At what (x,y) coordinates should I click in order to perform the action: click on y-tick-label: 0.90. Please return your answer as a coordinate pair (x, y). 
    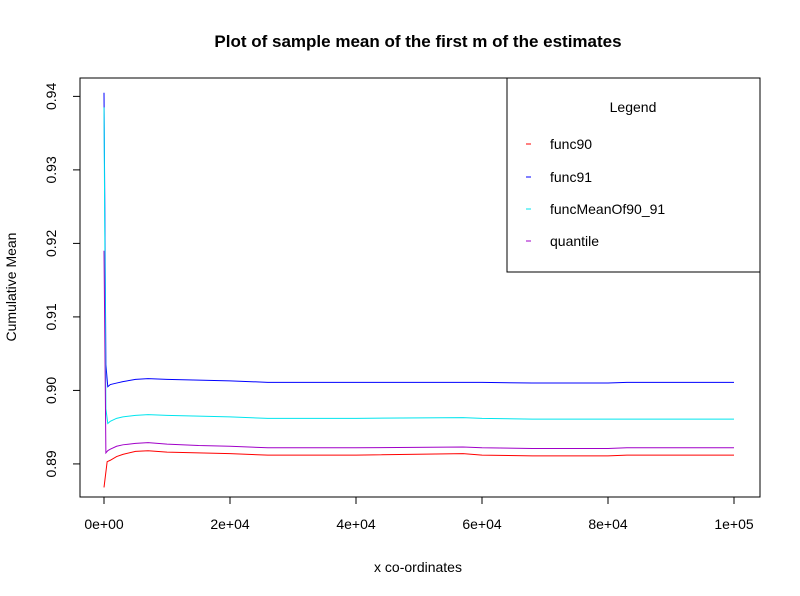
    Looking at the image, I should click on (51, 390).